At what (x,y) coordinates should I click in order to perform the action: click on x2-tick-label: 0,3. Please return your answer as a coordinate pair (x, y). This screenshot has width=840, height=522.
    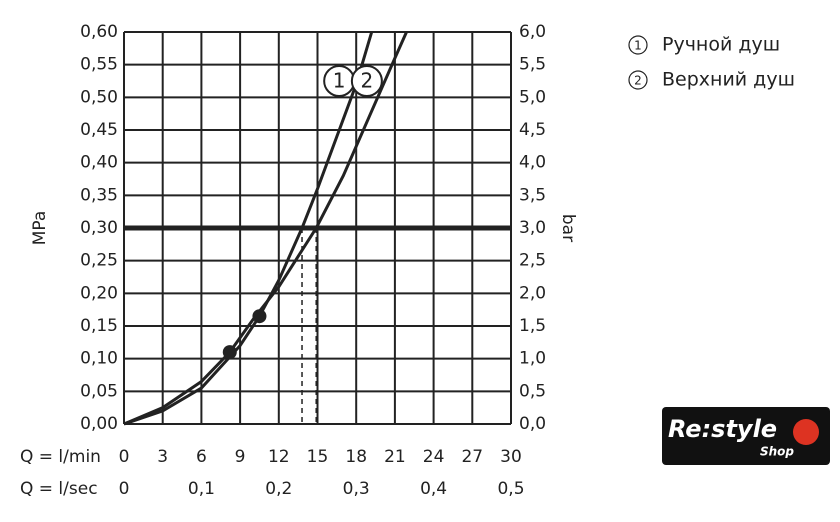
    Looking at the image, I should click on (356, 489).